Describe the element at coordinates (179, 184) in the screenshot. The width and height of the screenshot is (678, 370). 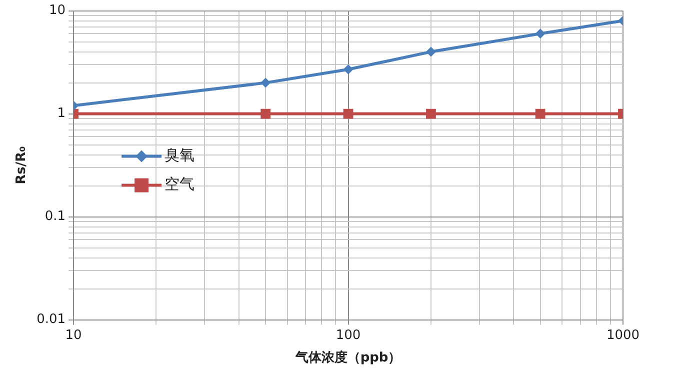
I see `legend-label: 空气` at that location.